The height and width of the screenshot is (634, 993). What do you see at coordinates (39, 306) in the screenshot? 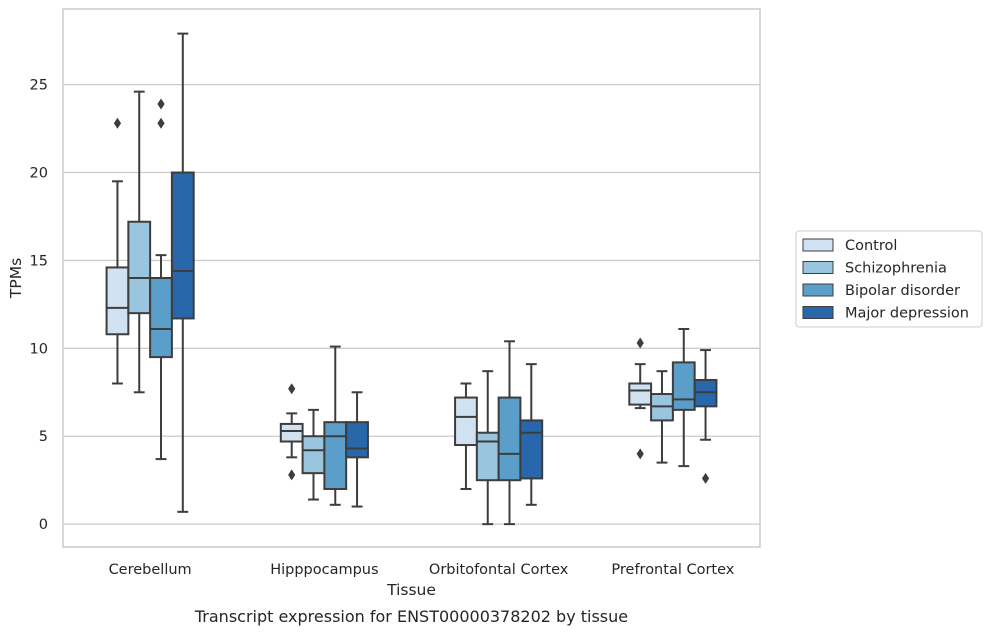
I see `y-axis-ticks: 0 5 10 15 20 25` at bounding box center [39, 306].